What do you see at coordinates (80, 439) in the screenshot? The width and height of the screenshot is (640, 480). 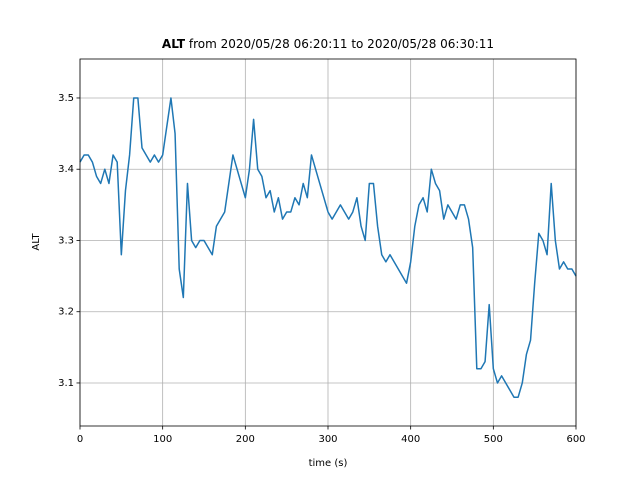 I see `x-tick-label: 0` at bounding box center [80, 439].